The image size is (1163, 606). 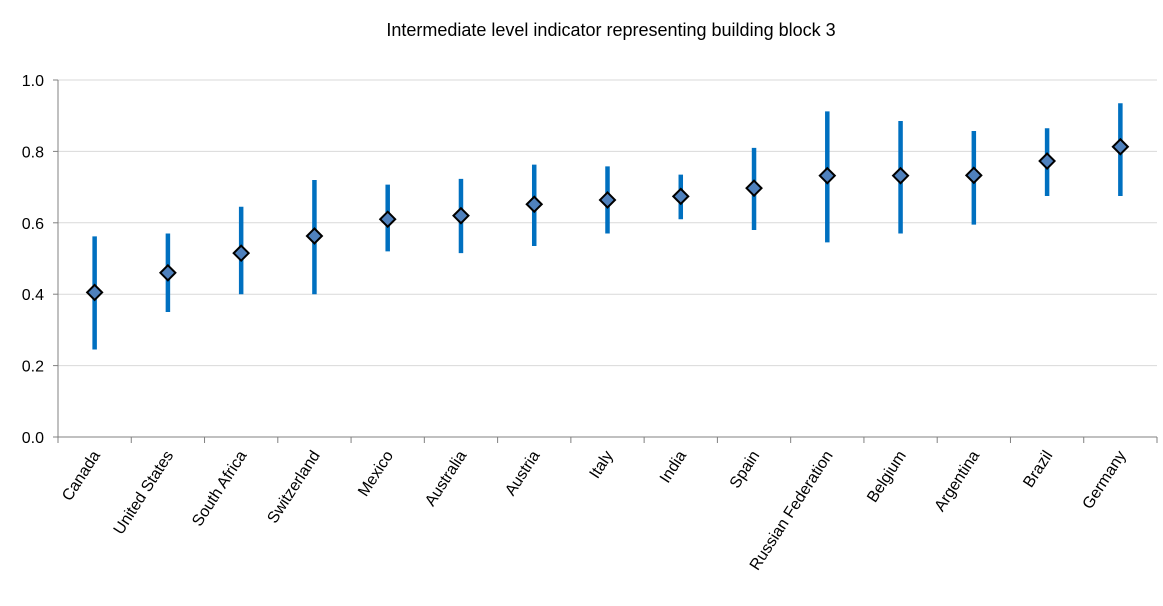 What do you see at coordinates (293, 487) in the screenshot?
I see `x-tick-label: Switzerland` at bounding box center [293, 487].